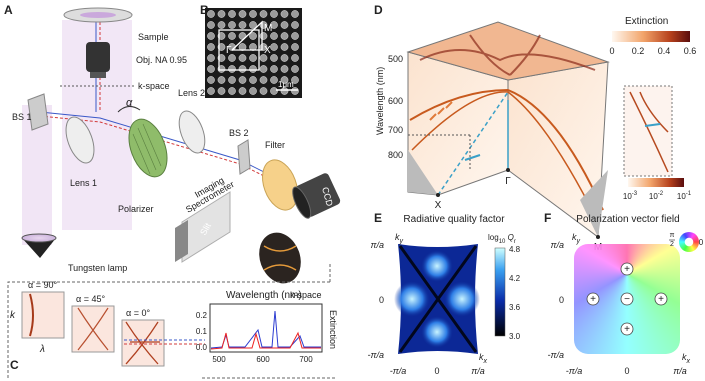 Image resolution: width=705 pixels, height=381 pixels. I want to click on y-ticks-2: 0.0, so click(202, 347).